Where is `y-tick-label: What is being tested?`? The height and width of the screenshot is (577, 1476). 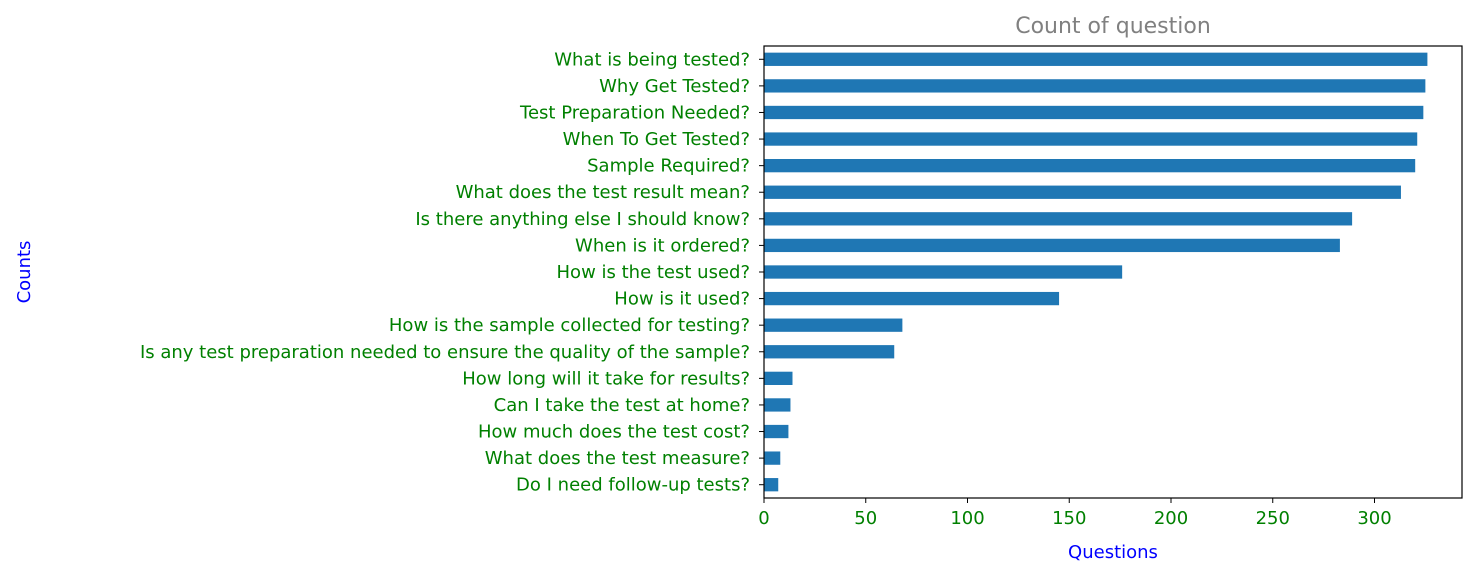
y-tick-label: What is being tested? is located at coordinates (652, 59).